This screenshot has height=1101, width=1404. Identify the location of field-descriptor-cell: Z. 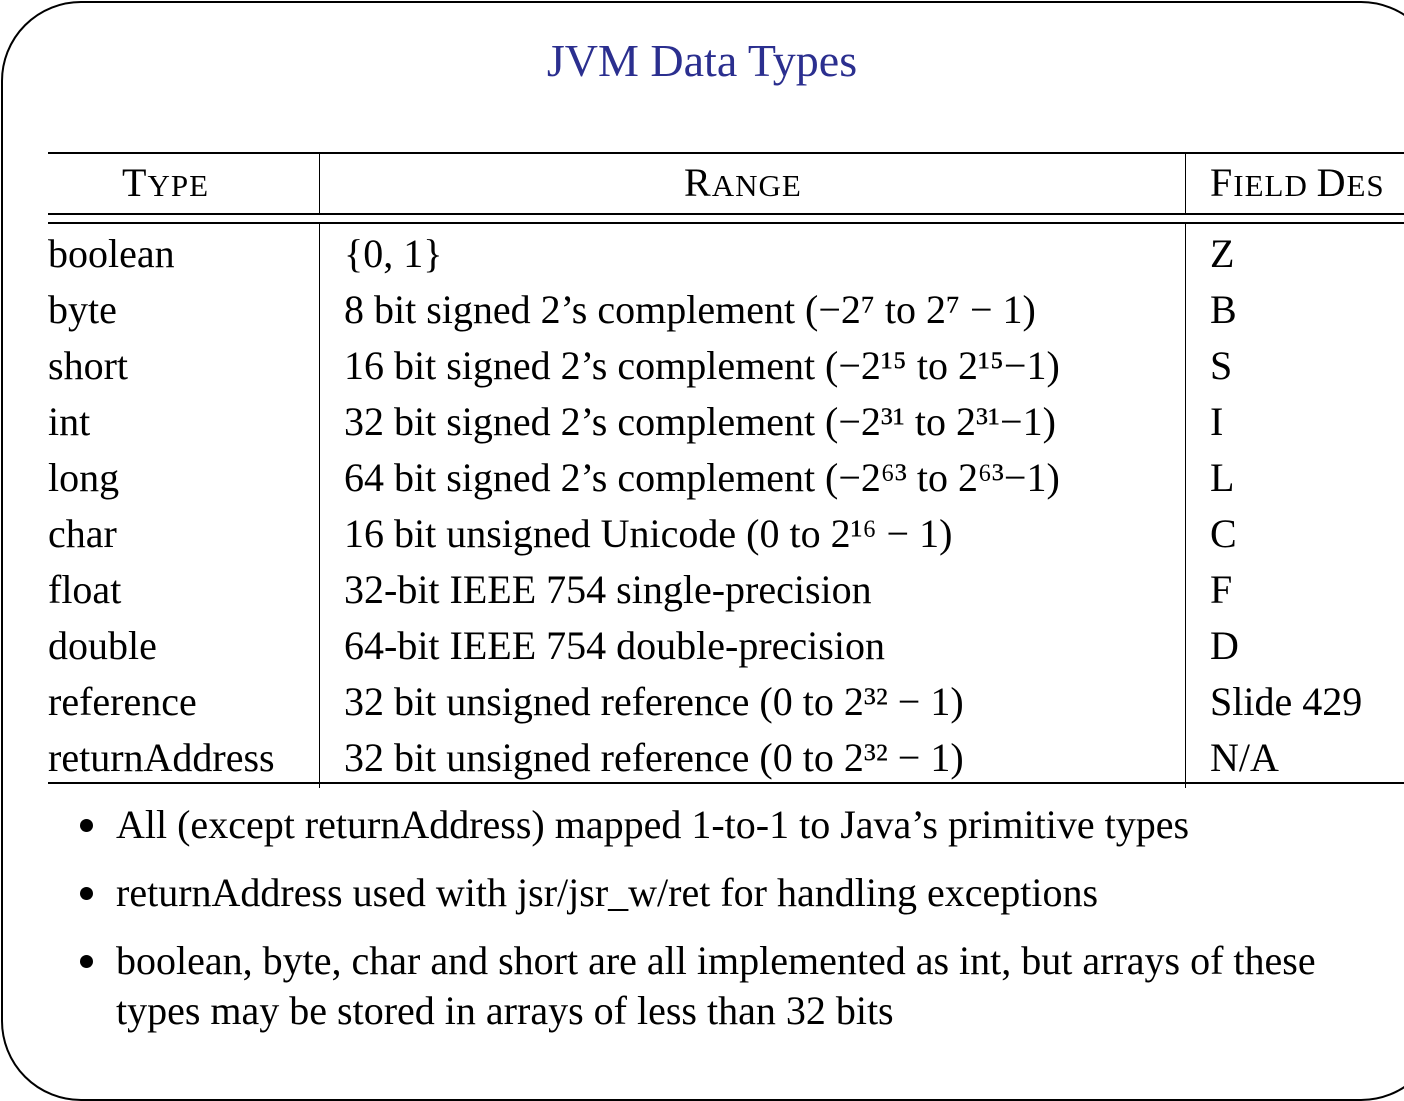
(1222, 253).